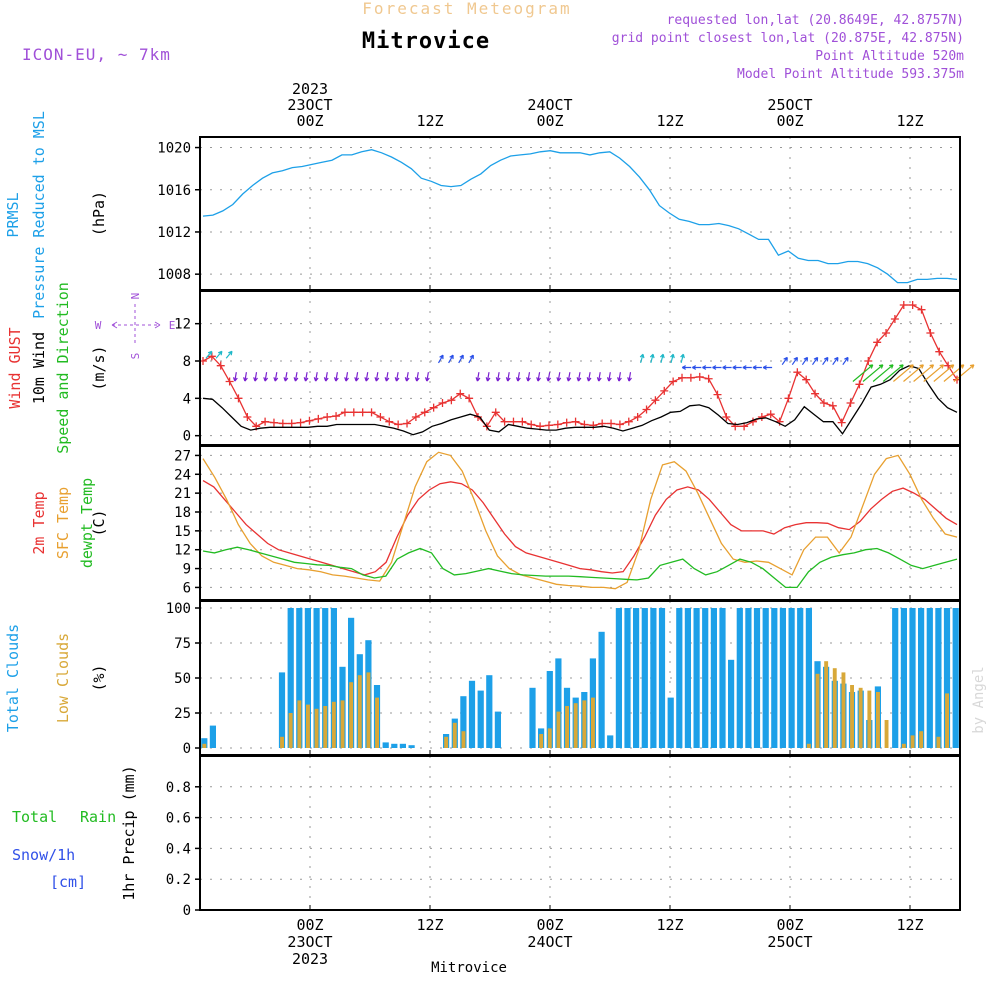 This screenshot has width=1000, height=1000. Describe the element at coordinates (99, 213) in the screenshot. I see `unit-label: (hPa)` at that location.